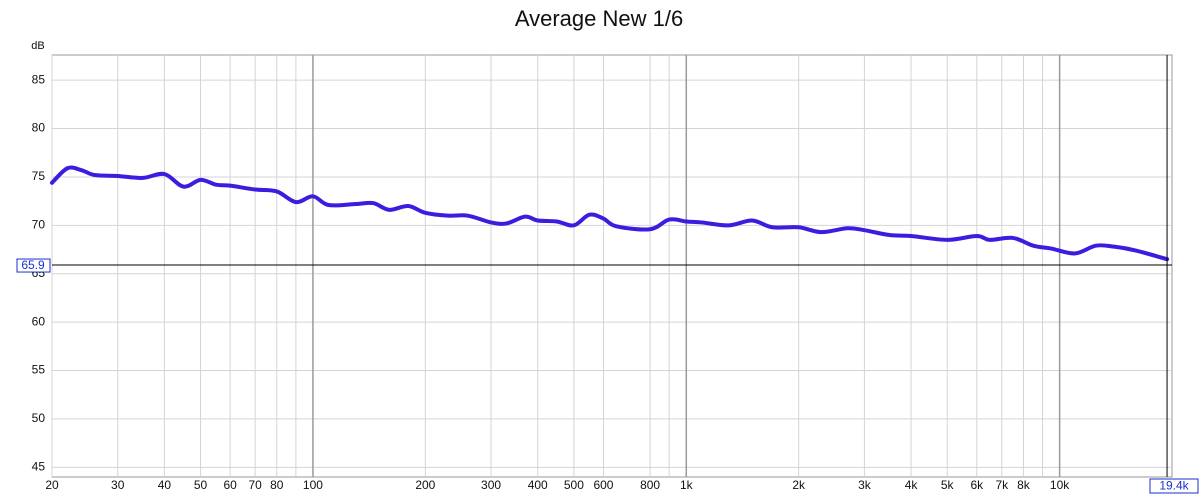 The image size is (1200, 497). I want to click on x-tick-label: 800, so click(650, 485).